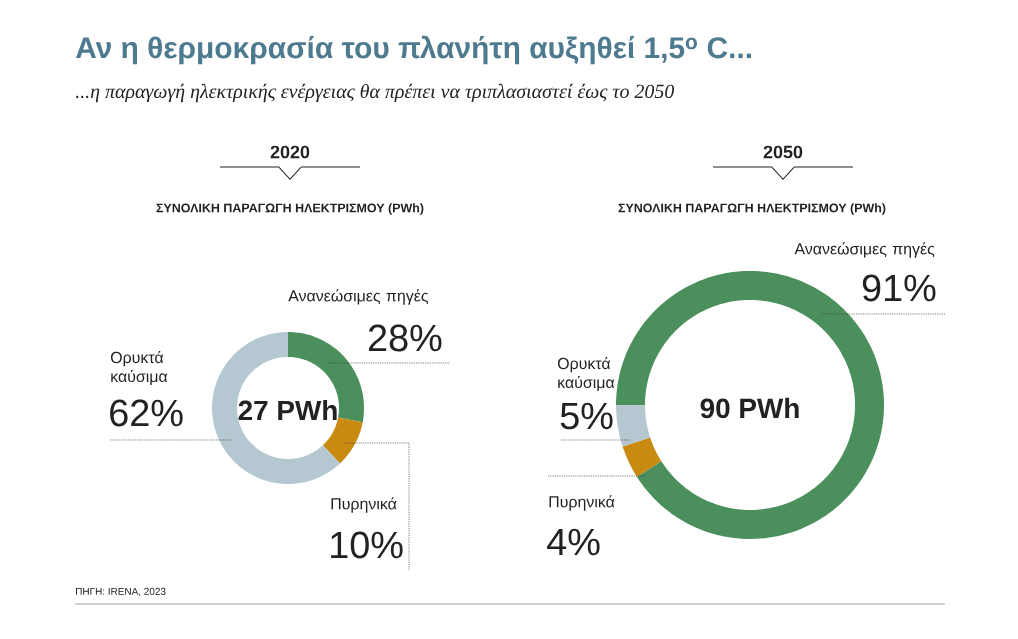 The image size is (1018, 639). What do you see at coordinates (121, 592) in the screenshot?
I see `text: ΠΗΓΗ: IRENA, 2023` at bounding box center [121, 592].